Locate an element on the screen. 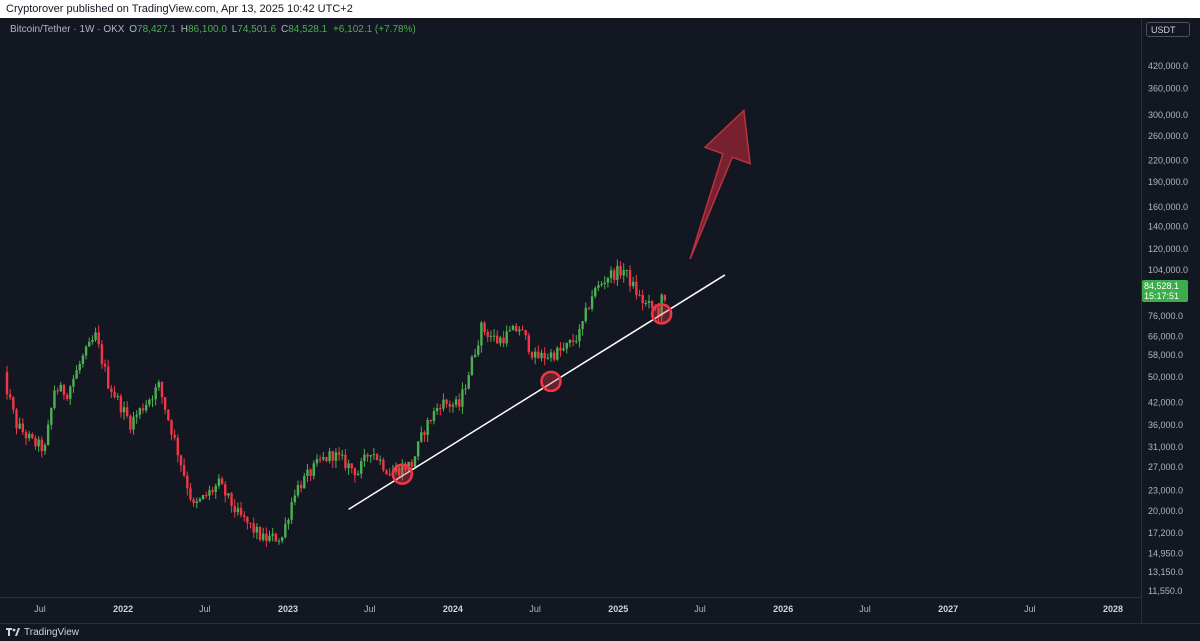 The height and width of the screenshot is (641, 1200). time-tick-label: Jul is located at coordinates (535, 609).